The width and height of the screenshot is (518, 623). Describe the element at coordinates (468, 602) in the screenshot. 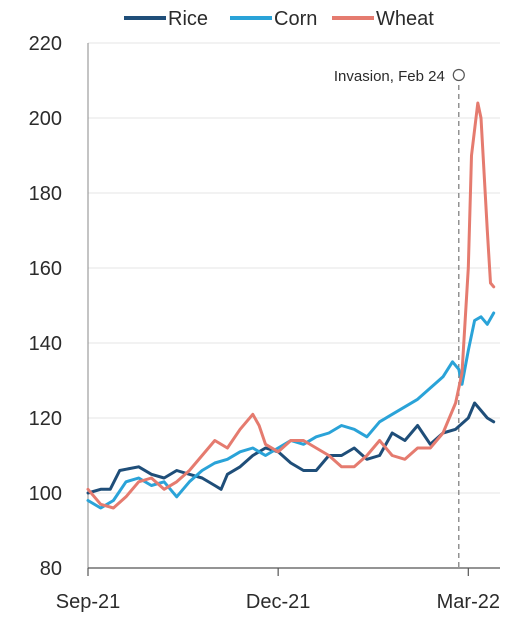

I see `x-tick-label: Mar-22` at that location.